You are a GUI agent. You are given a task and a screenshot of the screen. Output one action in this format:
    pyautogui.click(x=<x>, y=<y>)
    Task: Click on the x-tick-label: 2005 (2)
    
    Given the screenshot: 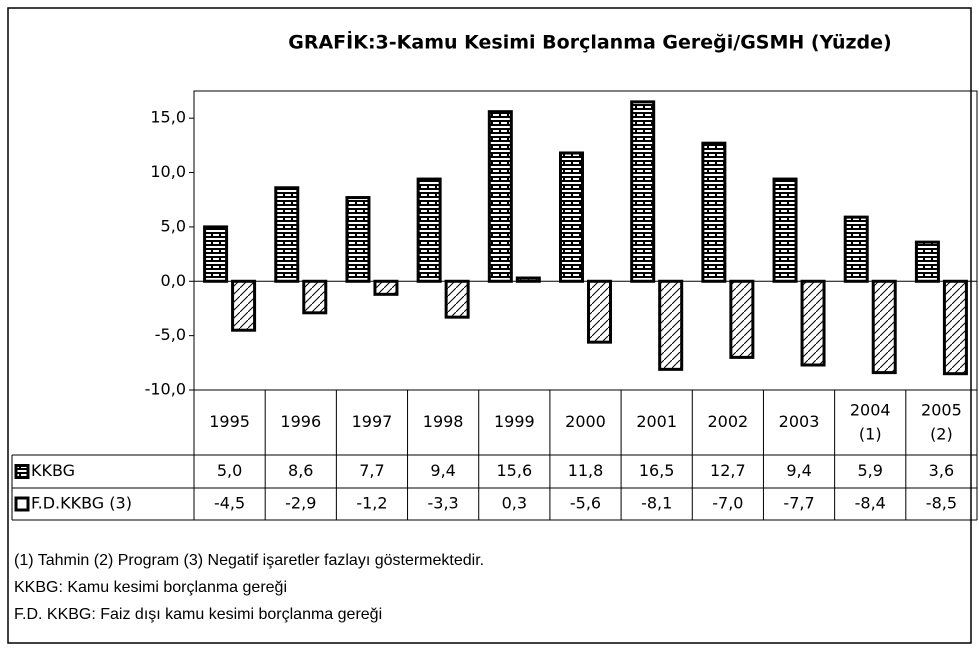 What is the action you would take?
    pyautogui.click(x=941, y=421)
    